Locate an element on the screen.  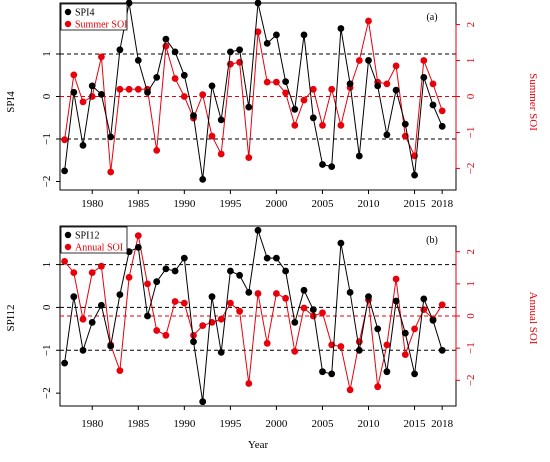
x-axis-tick-label: 1990 is located at coordinates (184, 204).